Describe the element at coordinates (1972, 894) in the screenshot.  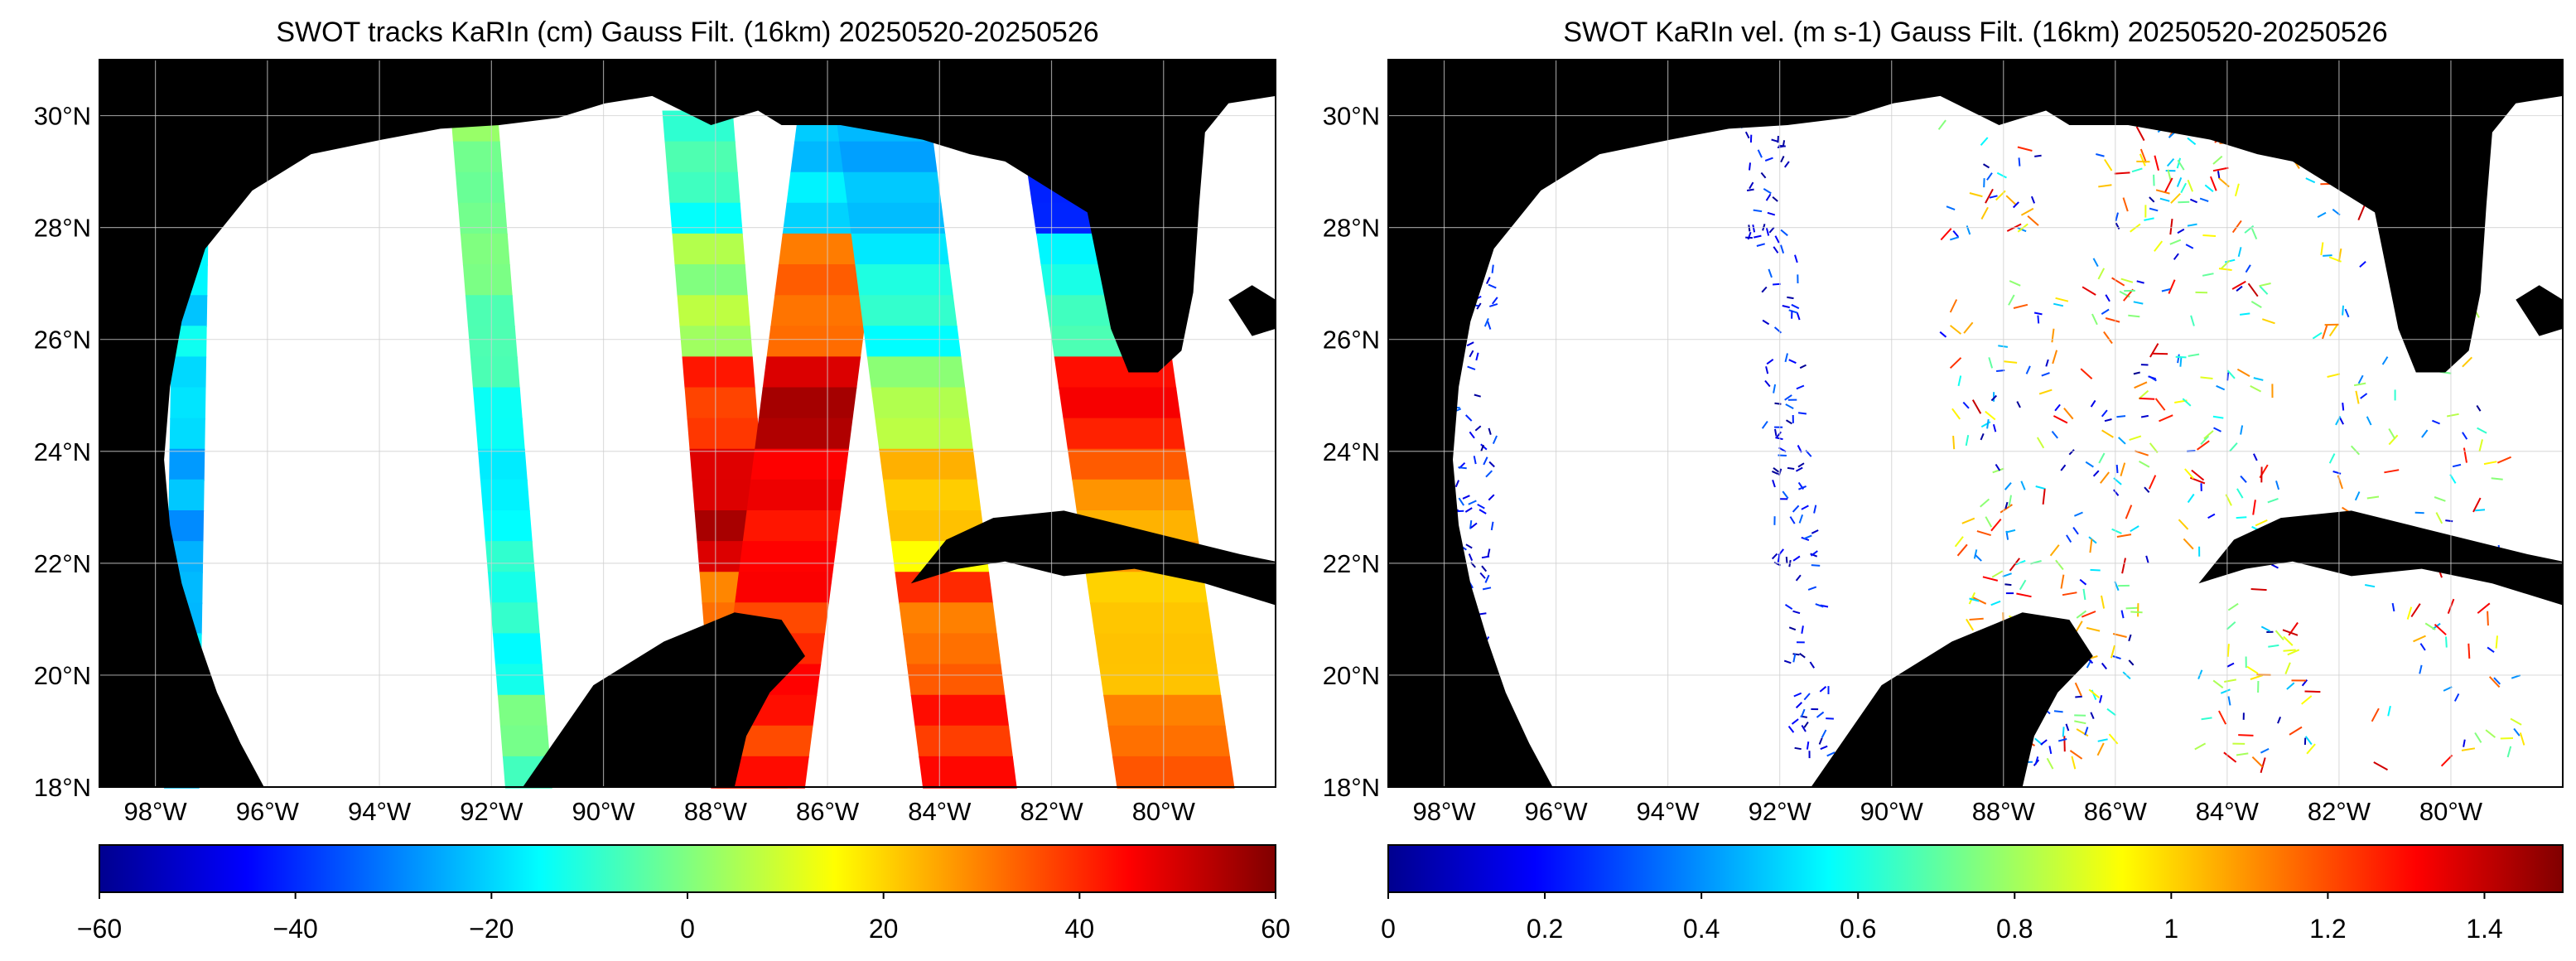
I see `colorbar-vel: 0 0.2 0.4 0.6 0.8 1 1.2 1.4` at that location.